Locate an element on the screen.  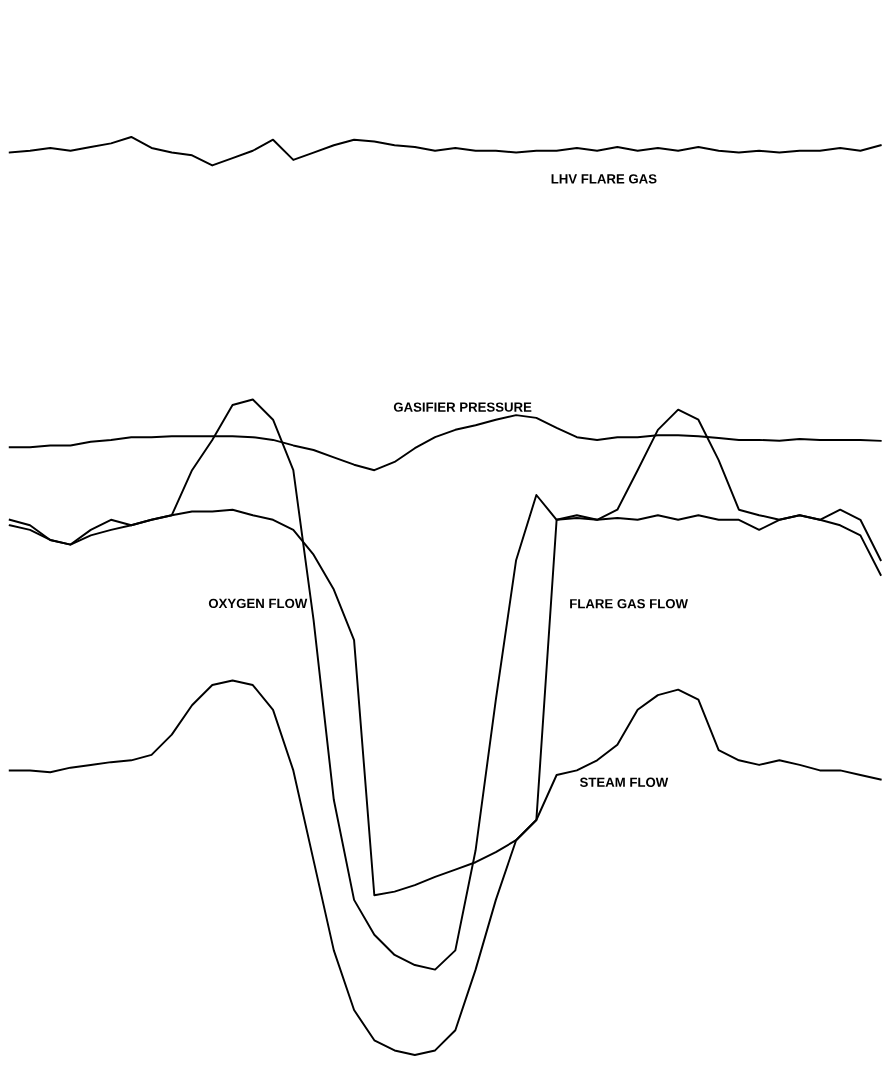
series-label: FLARE GAS FLOW is located at coordinates (629, 603).